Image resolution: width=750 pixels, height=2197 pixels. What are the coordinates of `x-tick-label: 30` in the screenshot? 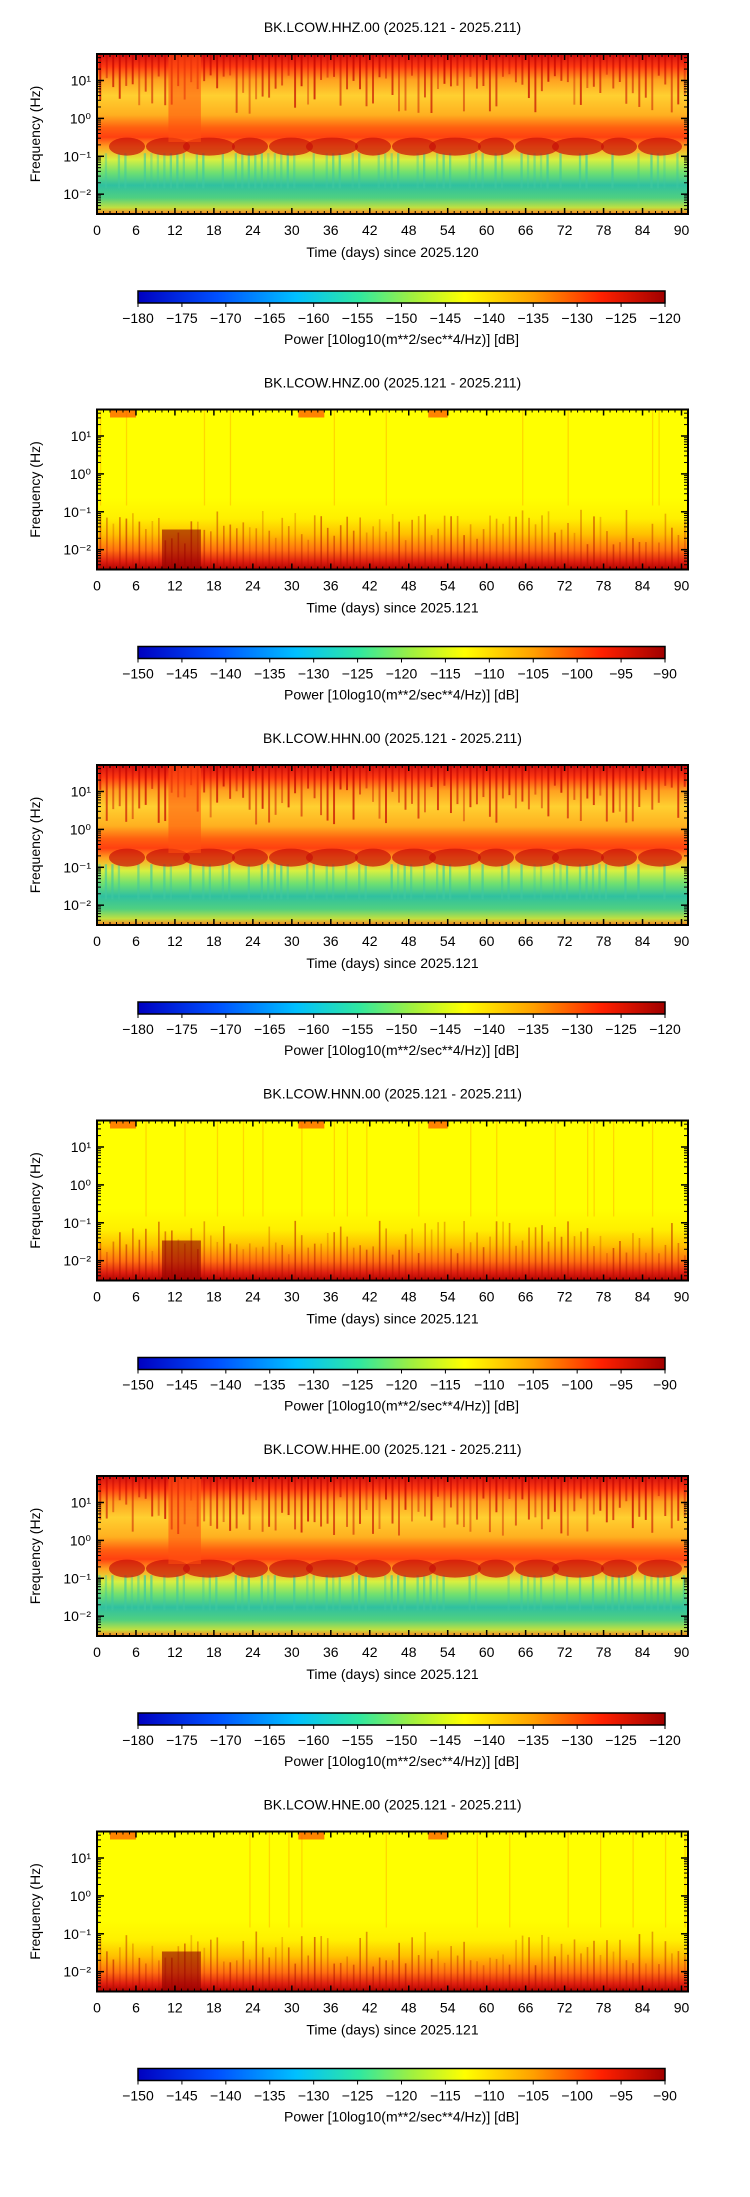 It's located at (292, 230).